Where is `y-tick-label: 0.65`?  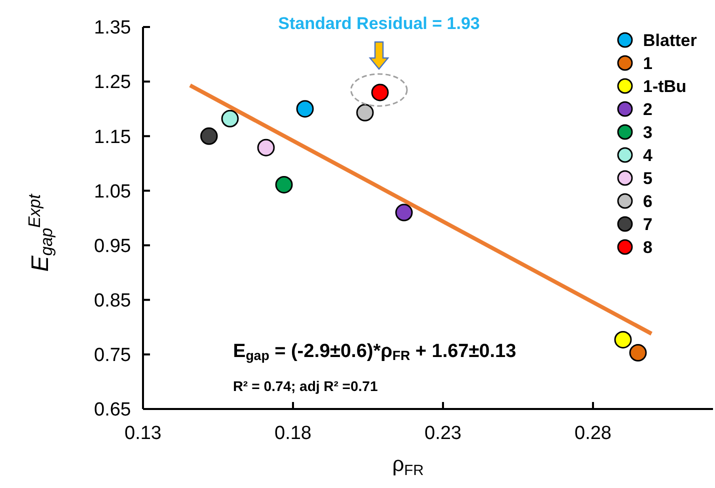
y-tick-label: 0.65 is located at coordinates (112, 410).